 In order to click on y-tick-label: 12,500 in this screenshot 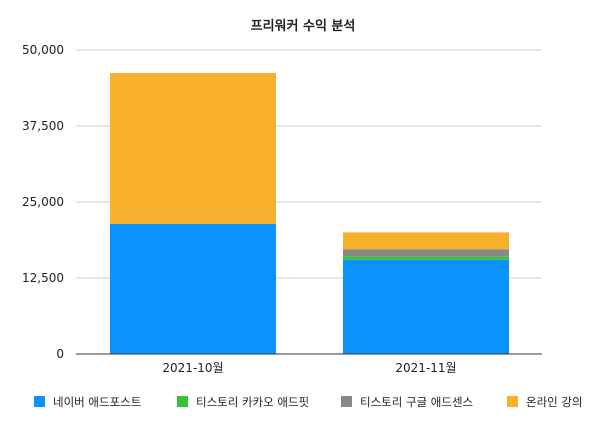, I will do `click(43, 278)`.